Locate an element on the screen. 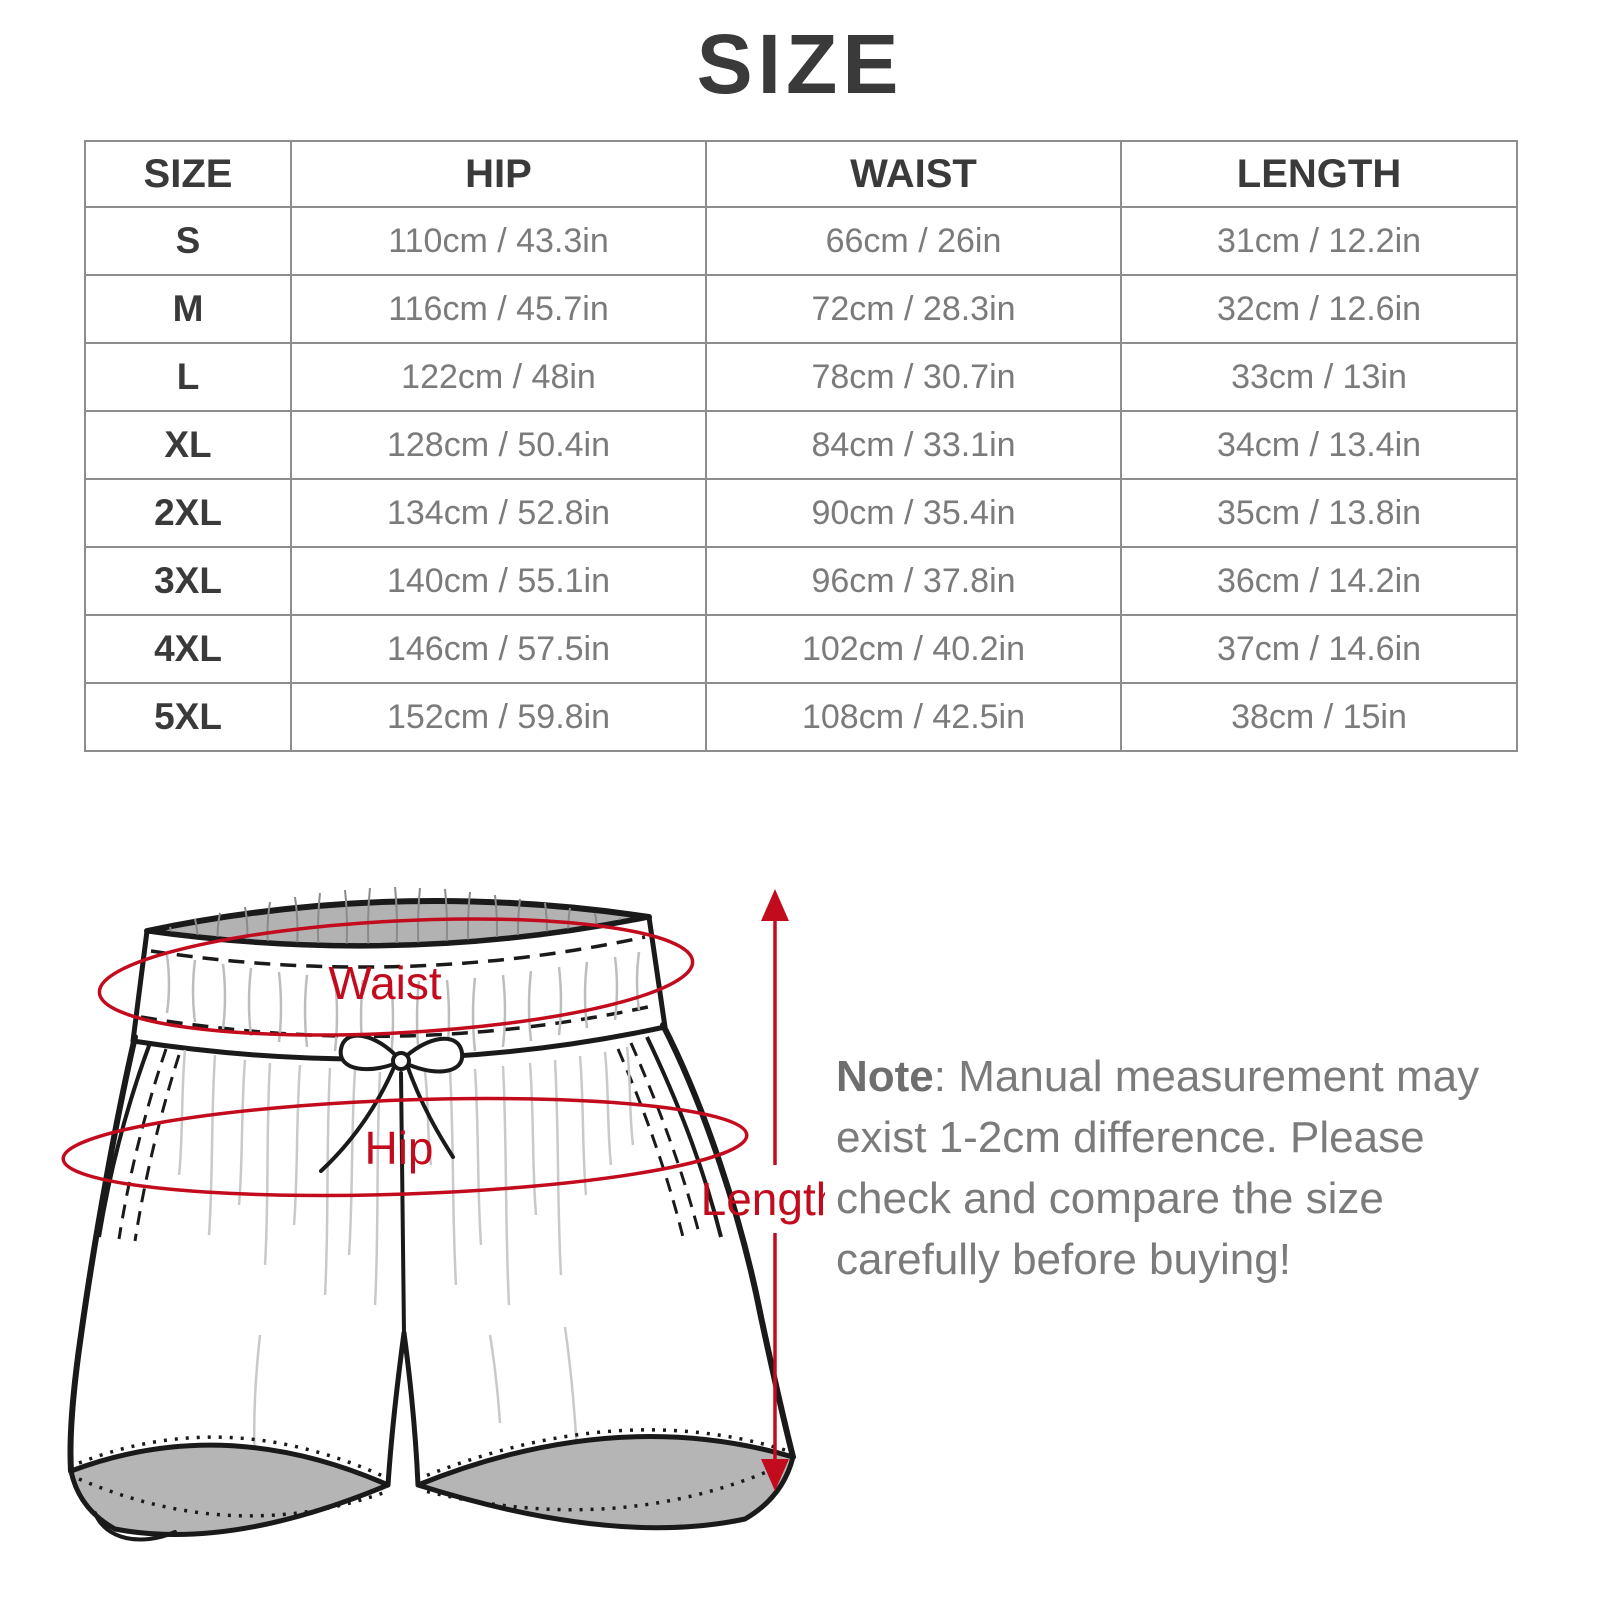 This screenshot has height=1600, width=1600. hip-label: Hip is located at coordinates (398, 1148).